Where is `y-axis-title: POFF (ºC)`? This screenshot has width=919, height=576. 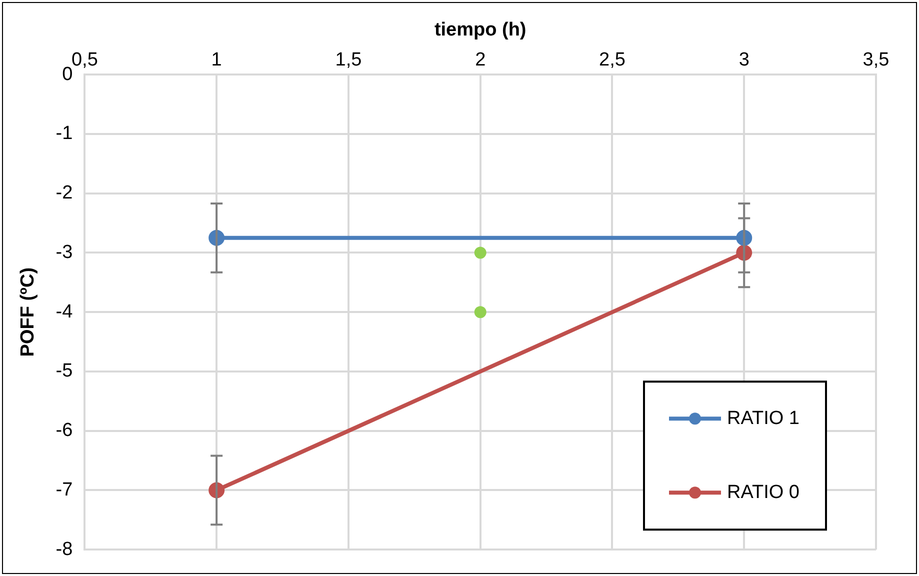 y-axis-title: POFF (ºC) is located at coordinates (28, 312).